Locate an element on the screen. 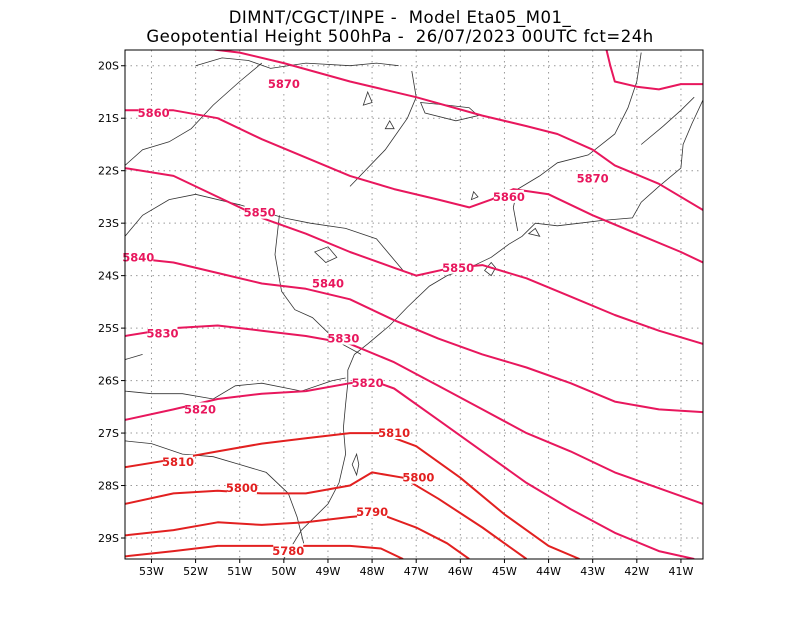  contour-label-5790: 5790 is located at coordinates (372, 512).